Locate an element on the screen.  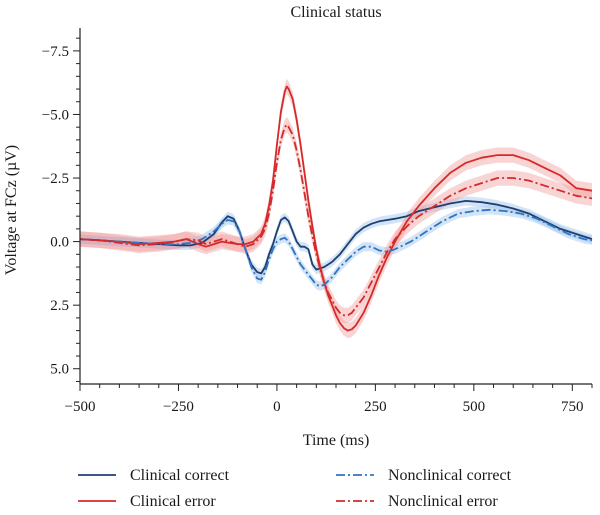
nonclinical-correct-band is located at coordinates (336, 248).